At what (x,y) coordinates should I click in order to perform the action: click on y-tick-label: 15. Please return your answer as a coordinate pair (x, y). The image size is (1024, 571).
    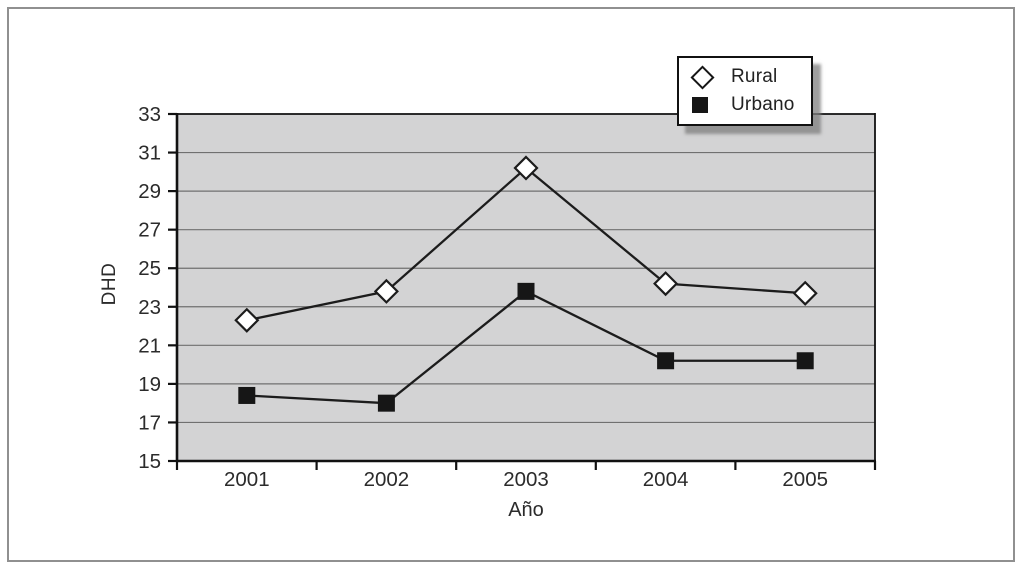
    Looking at the image, I should click on (149, 461).